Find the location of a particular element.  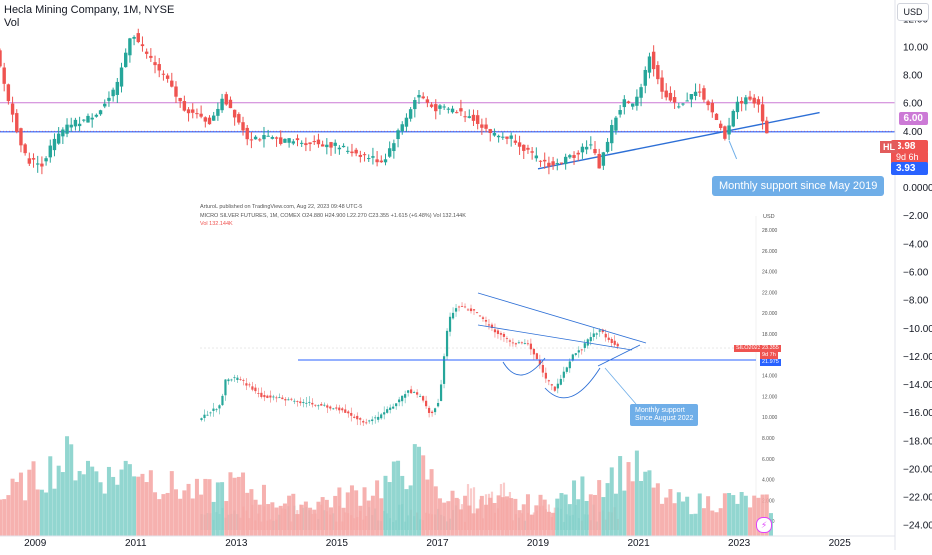

y-tick-label: −8.00 is located at coordinates (916, 301).